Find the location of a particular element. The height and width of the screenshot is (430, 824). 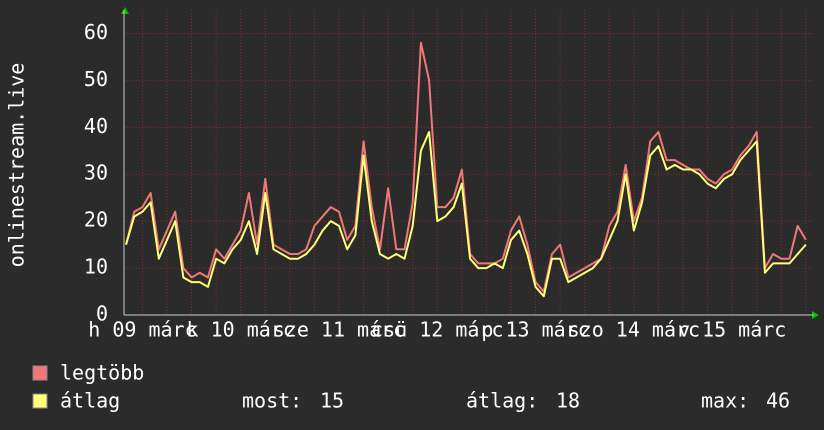

y-tick-label: 30 is located at coordinates (96, 173).